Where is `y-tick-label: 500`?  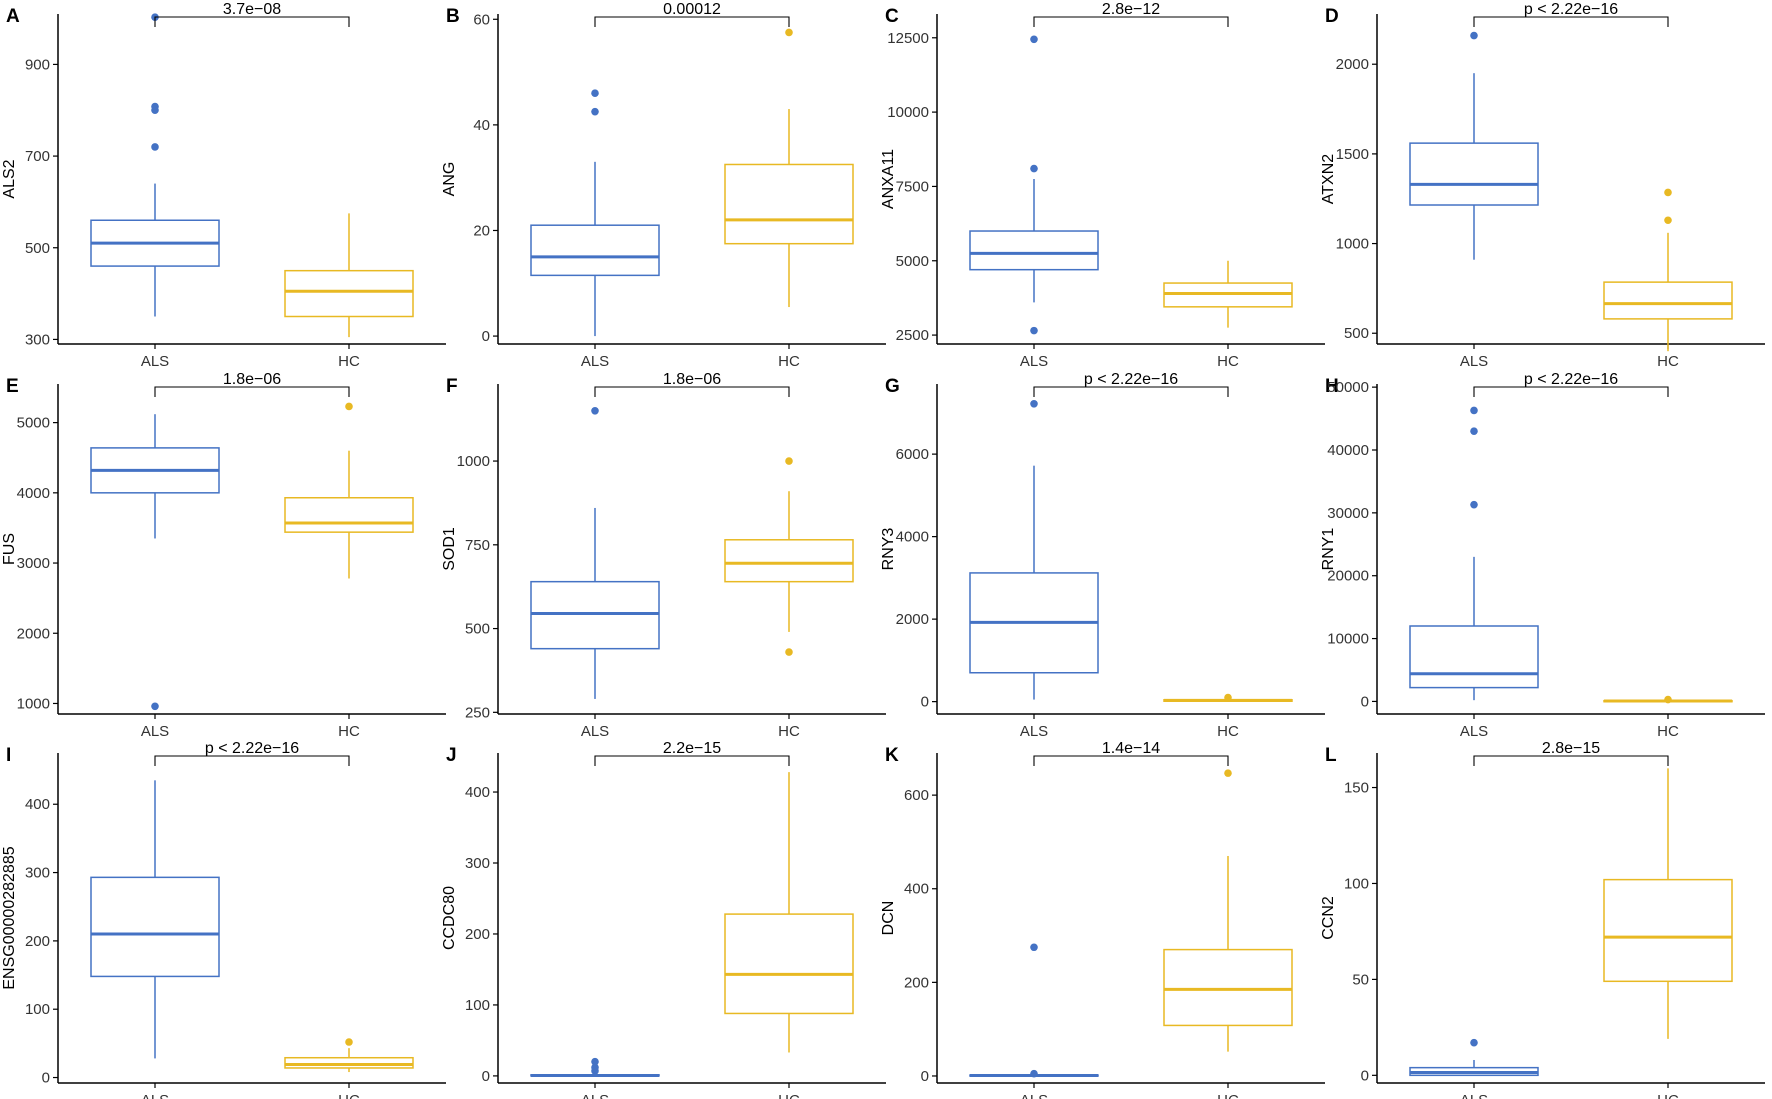
y-tick-label: 500 is located at coordinates (1356, 333).